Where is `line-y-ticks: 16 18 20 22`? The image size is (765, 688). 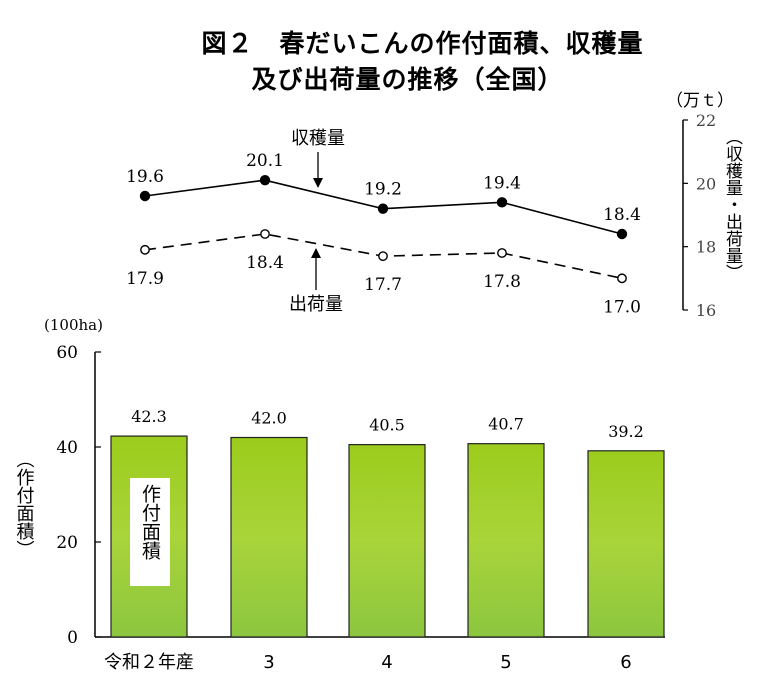
line-y-ticks: 16 18 20 22 is located at coordinates (699, 215).